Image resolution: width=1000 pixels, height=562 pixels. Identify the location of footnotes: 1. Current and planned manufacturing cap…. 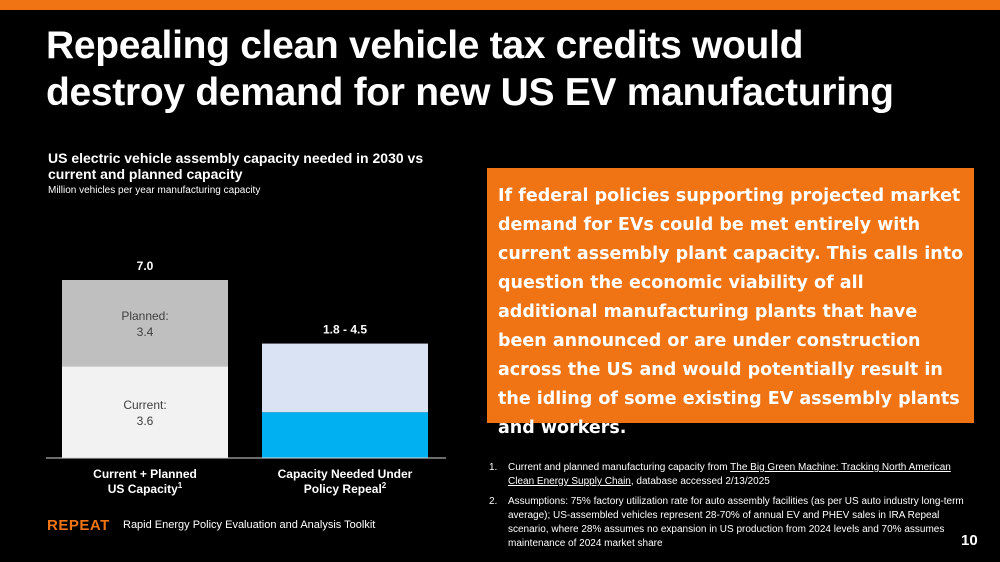
(726, 509).